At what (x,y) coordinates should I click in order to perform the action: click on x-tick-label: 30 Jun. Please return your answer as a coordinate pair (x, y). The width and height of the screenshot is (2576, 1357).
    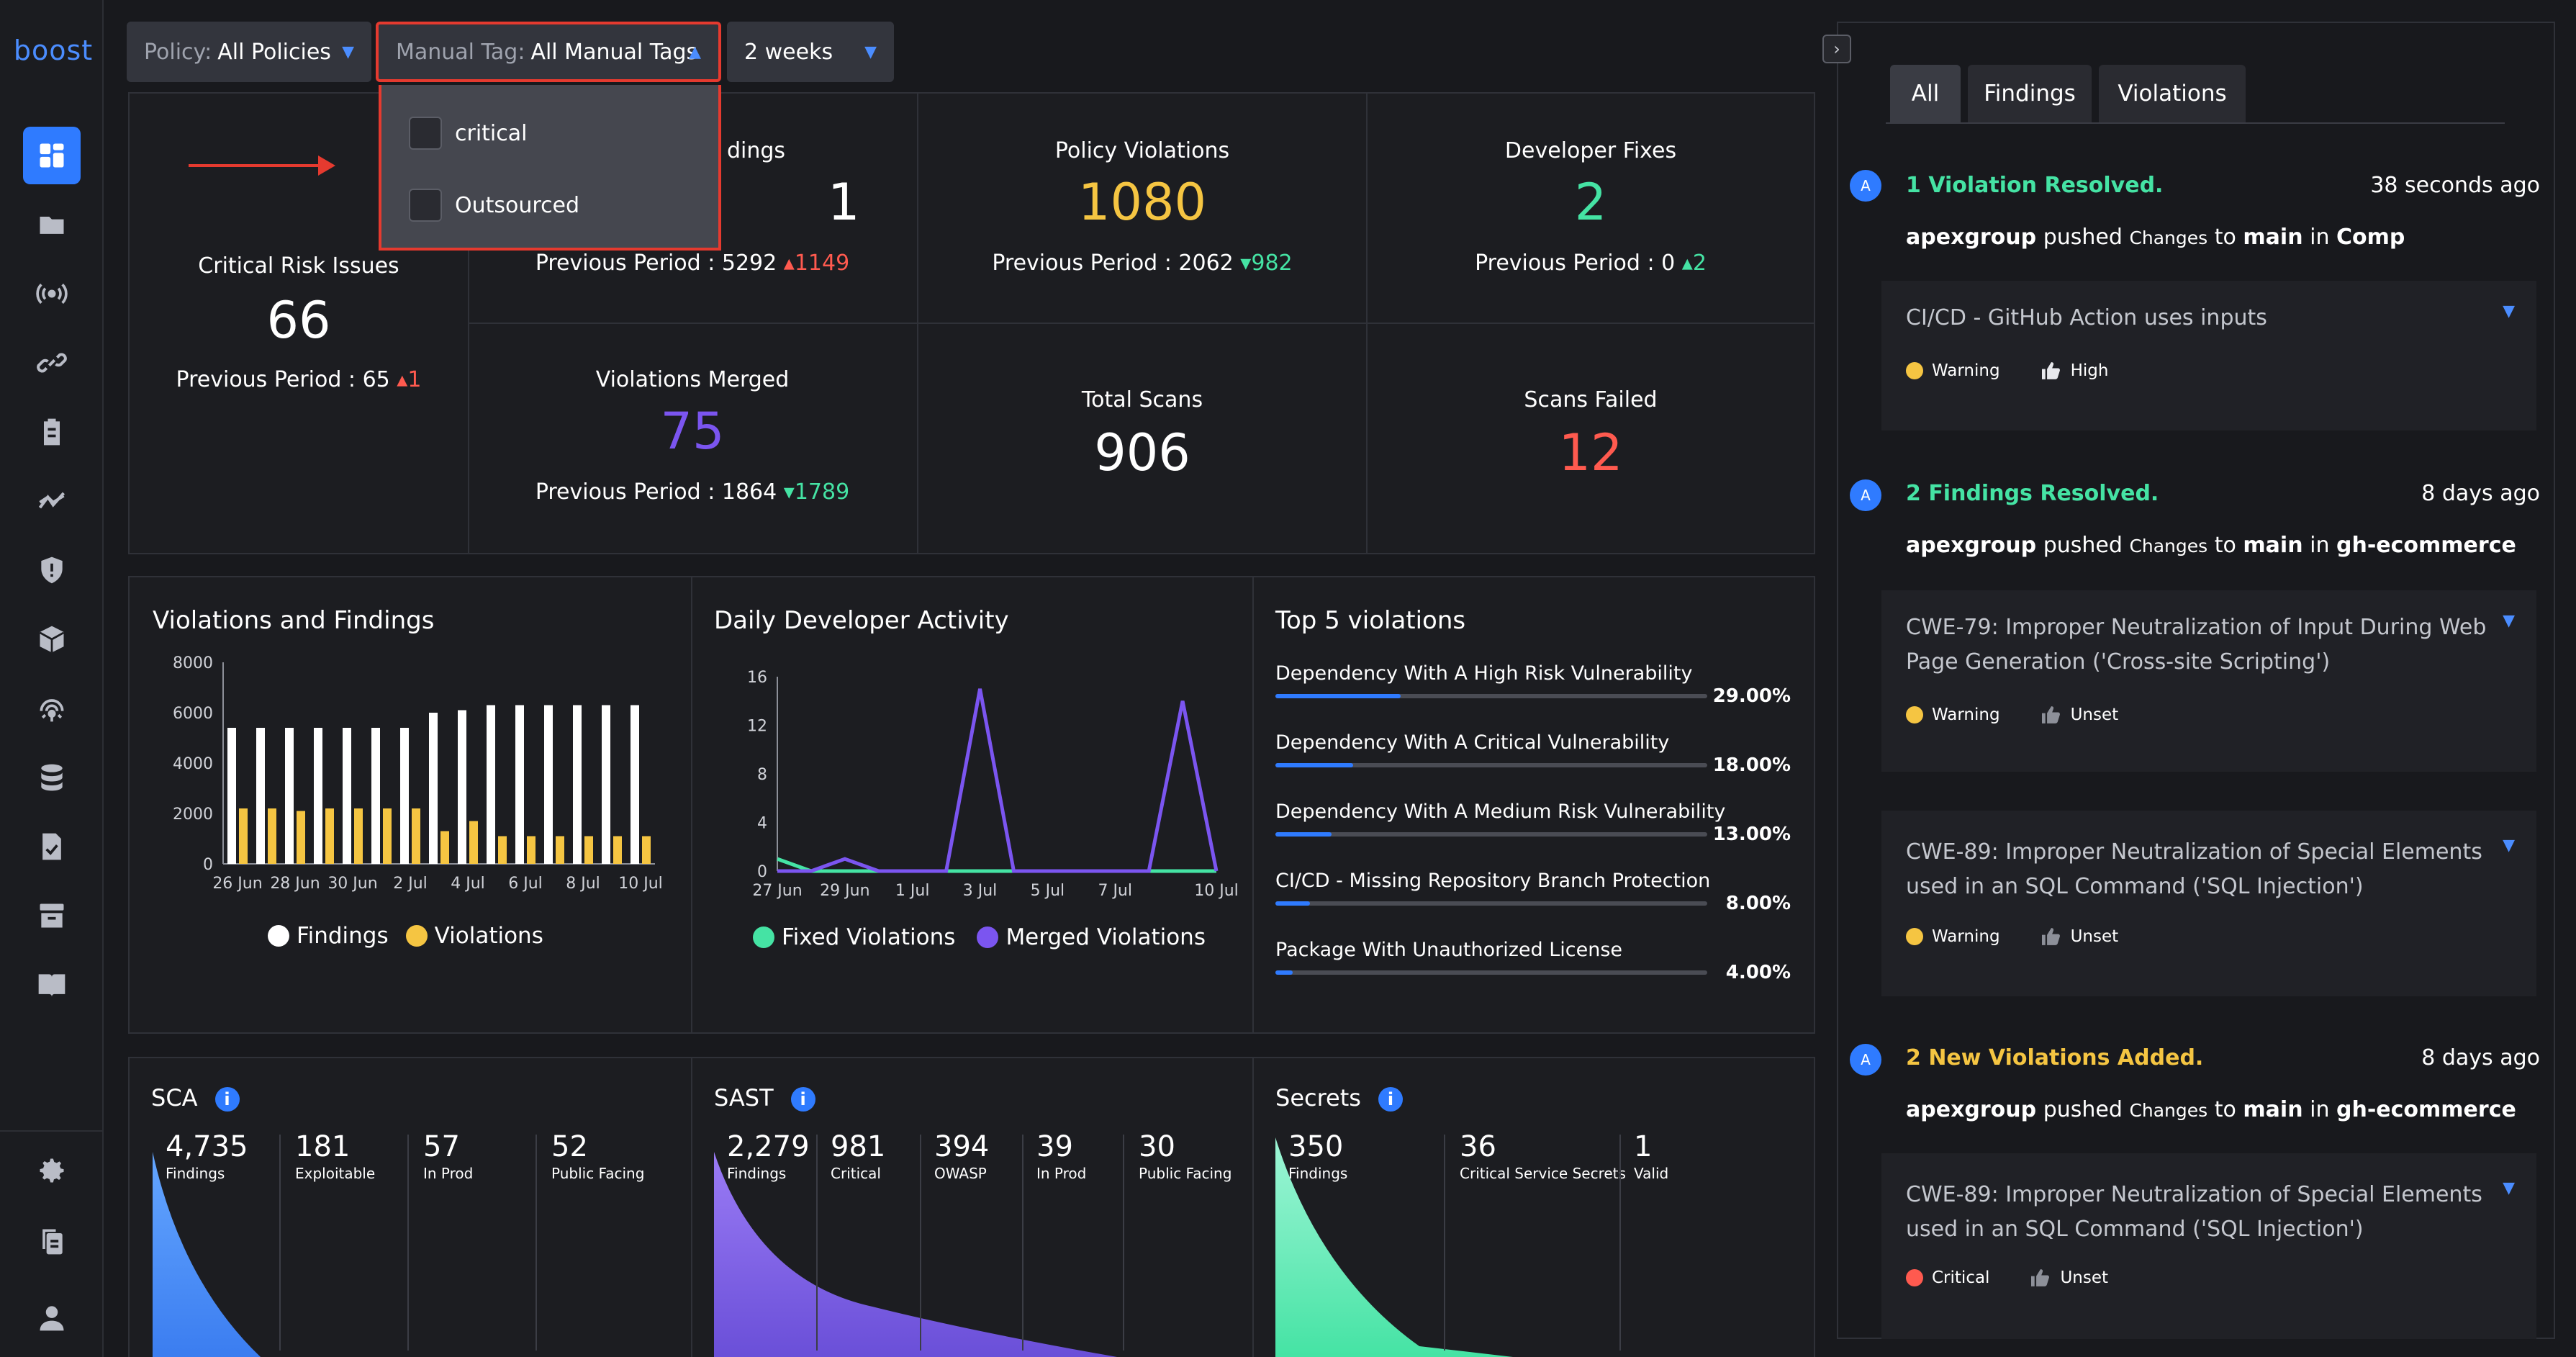
    Looking at the image, I should click on (352, 884).